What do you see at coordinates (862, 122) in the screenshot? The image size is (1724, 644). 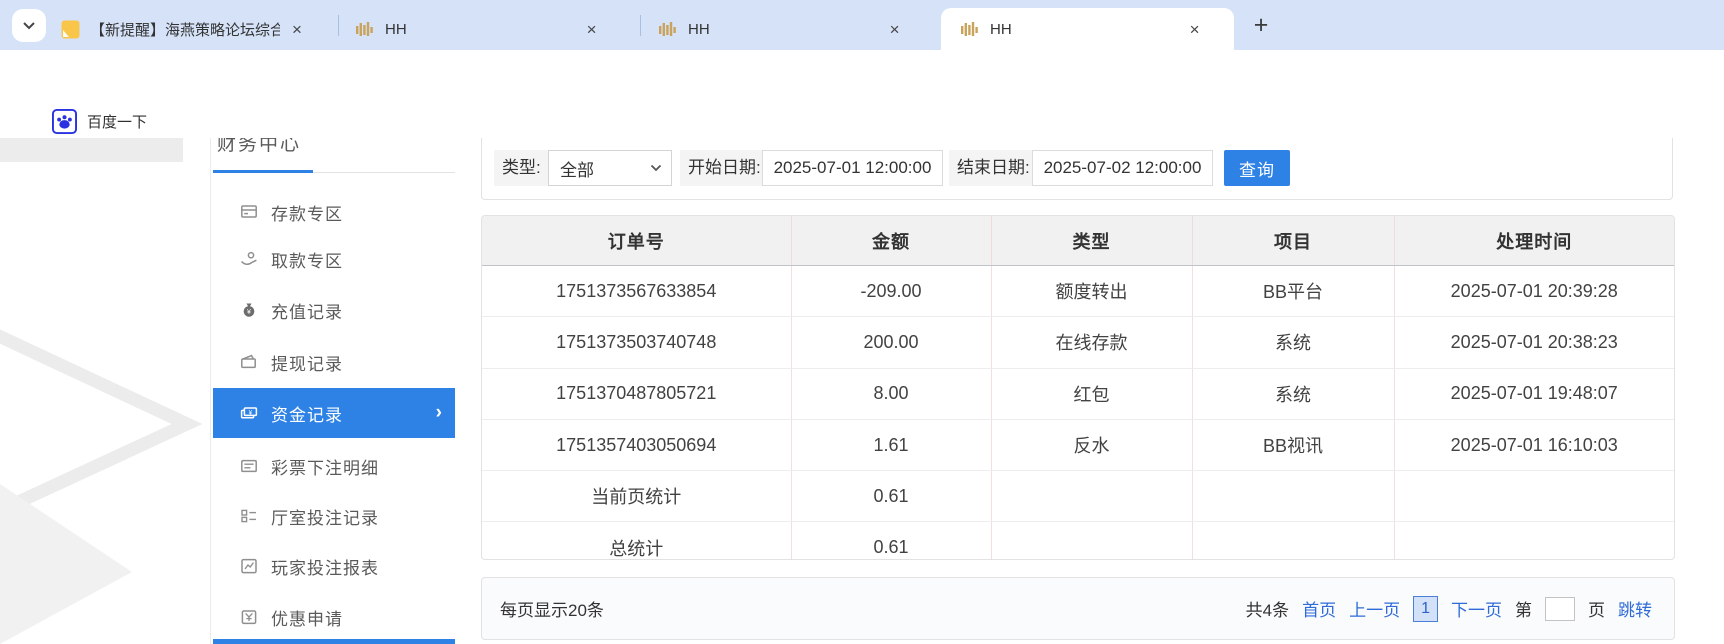 I see `bookmarks-bar: 百度一下` at bounding box center [862, 122].